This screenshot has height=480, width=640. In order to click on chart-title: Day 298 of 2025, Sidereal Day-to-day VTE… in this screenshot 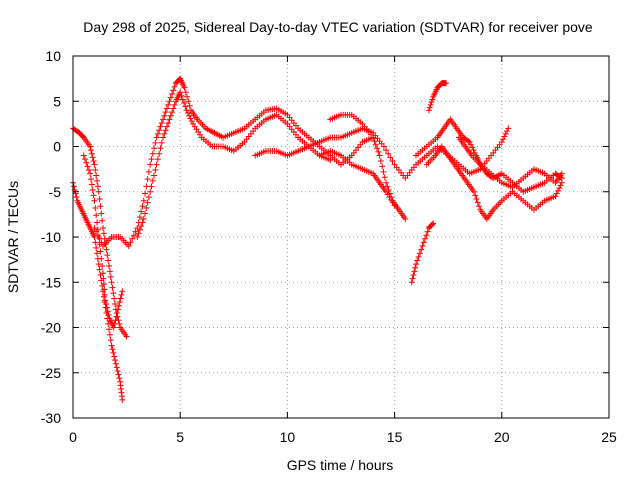, I will do `click(338, 27)`.